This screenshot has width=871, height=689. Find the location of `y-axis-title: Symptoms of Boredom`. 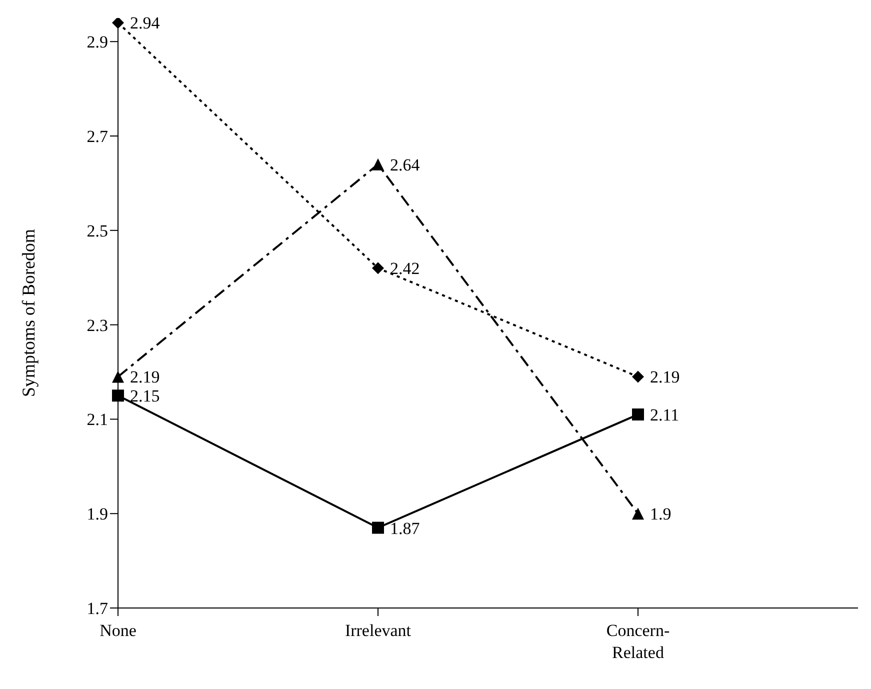

y-axis-title: Symptoms of Boredom is located at coordinates (28, 313).